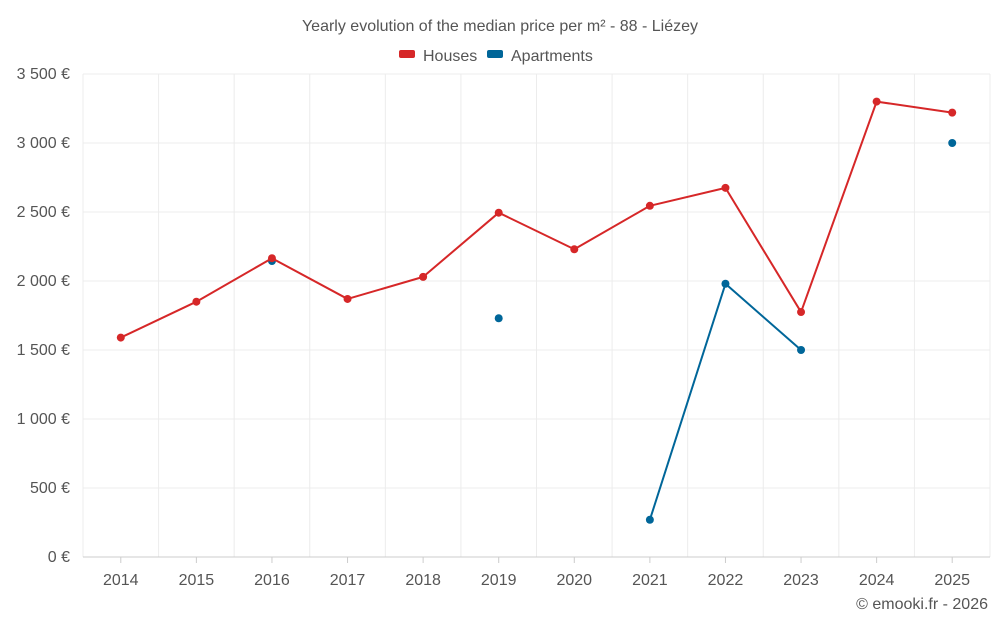 This screenshot has height=625, width=1000. Describe the element at coordinates (726, 580) in the screenshot. I see `x-tick-label: 2022` at that location.